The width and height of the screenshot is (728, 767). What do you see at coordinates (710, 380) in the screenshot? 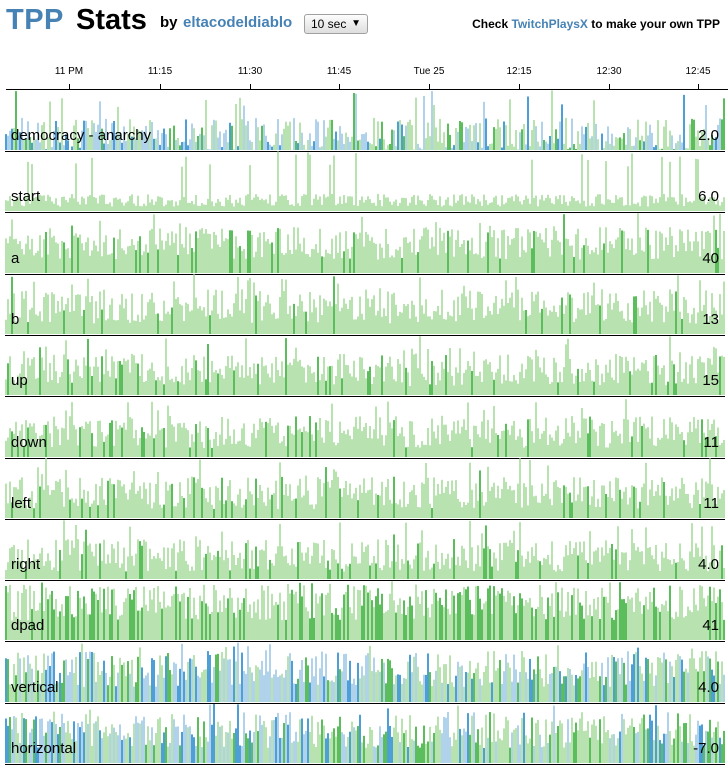
I see `stat-row-value: 15` at bounding box center [710, 380].